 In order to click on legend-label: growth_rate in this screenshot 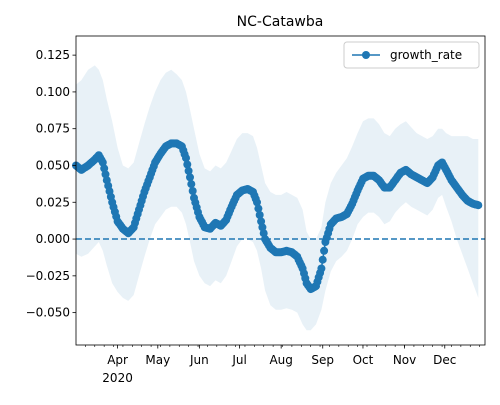, I will do `click(426, 55)`.